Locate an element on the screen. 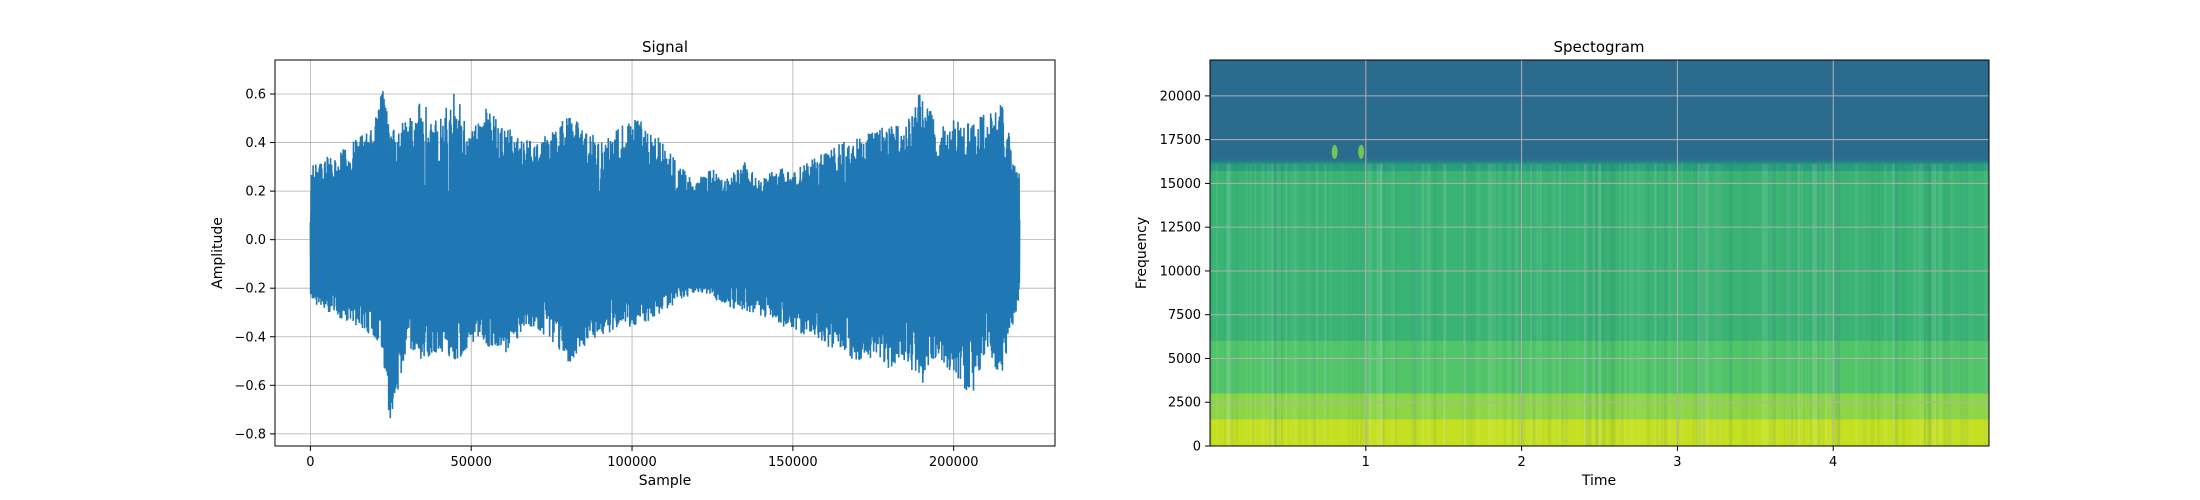 The height and width of the screenshot is (500, 2200). signal-ylabel: Amplitude is located at coordinates (218, 253).